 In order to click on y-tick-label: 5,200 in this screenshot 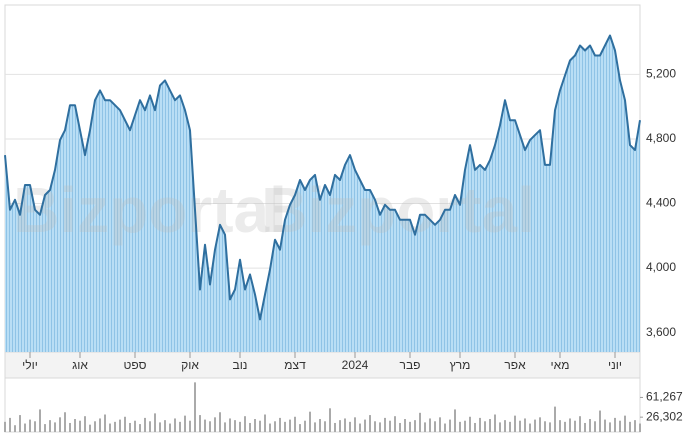, I will do `click(661, 74)`.